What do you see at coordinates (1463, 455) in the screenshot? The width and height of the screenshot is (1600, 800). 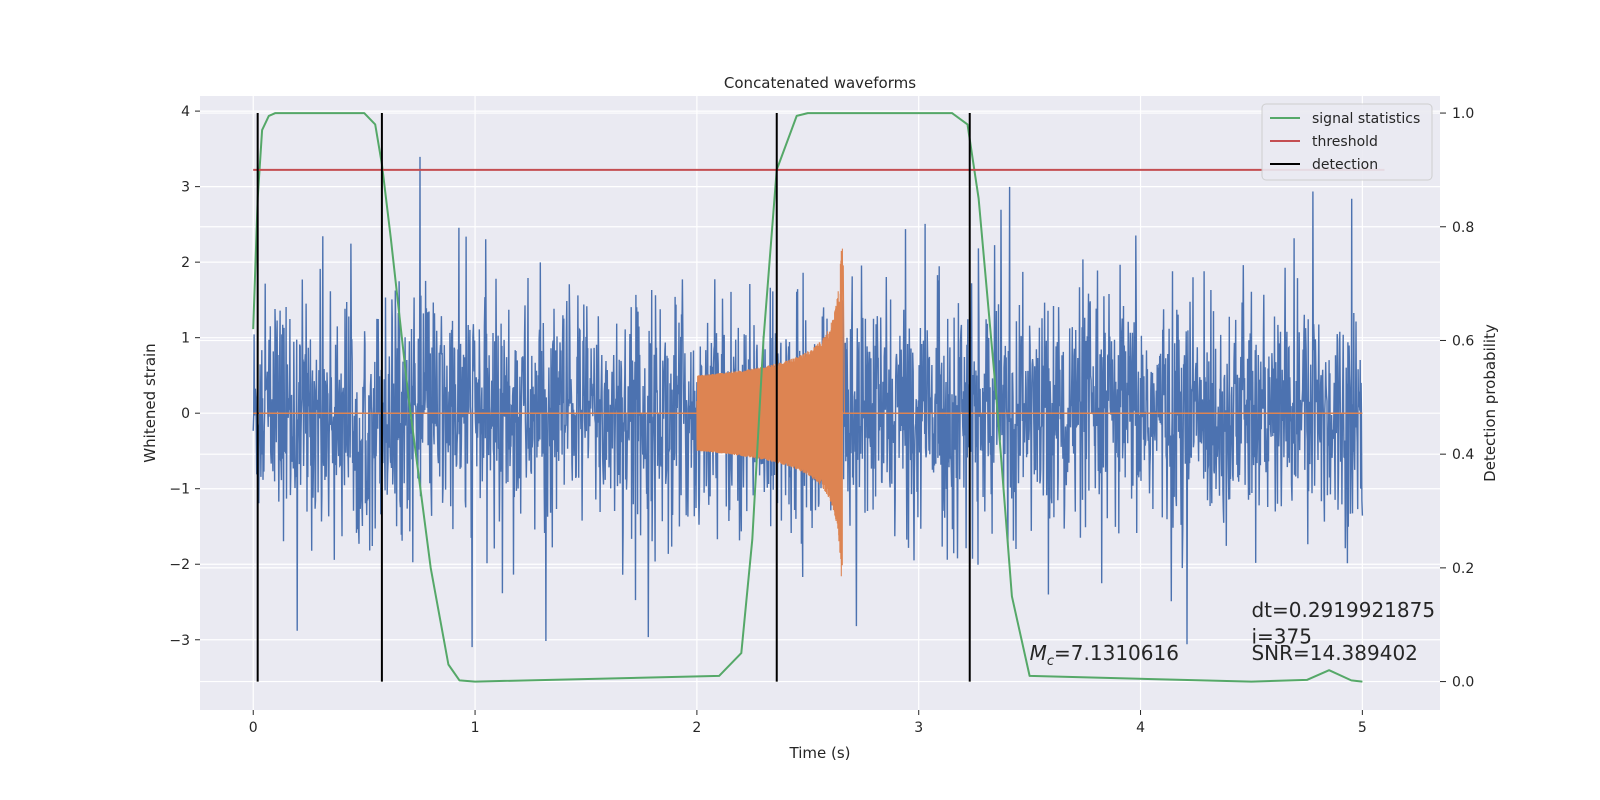 I see `y-right-tick-label: 0.4` at bounding box center [1463, 455].